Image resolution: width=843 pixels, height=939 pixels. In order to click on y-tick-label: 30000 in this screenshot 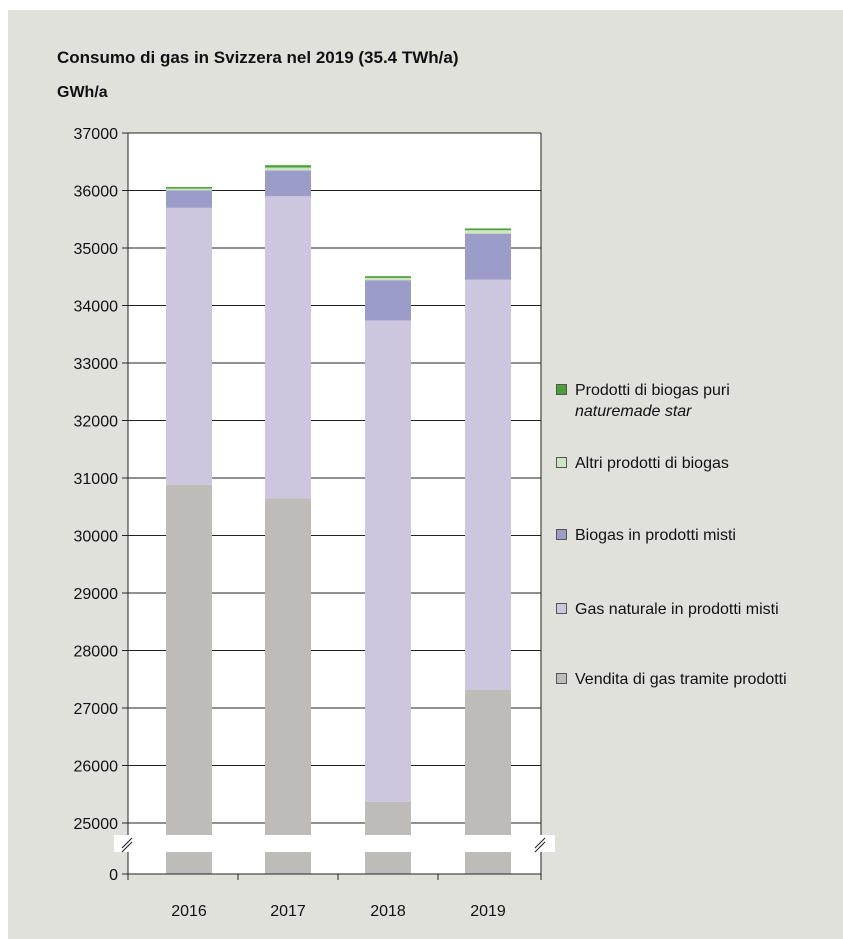, I will do `click(96, 537)`.